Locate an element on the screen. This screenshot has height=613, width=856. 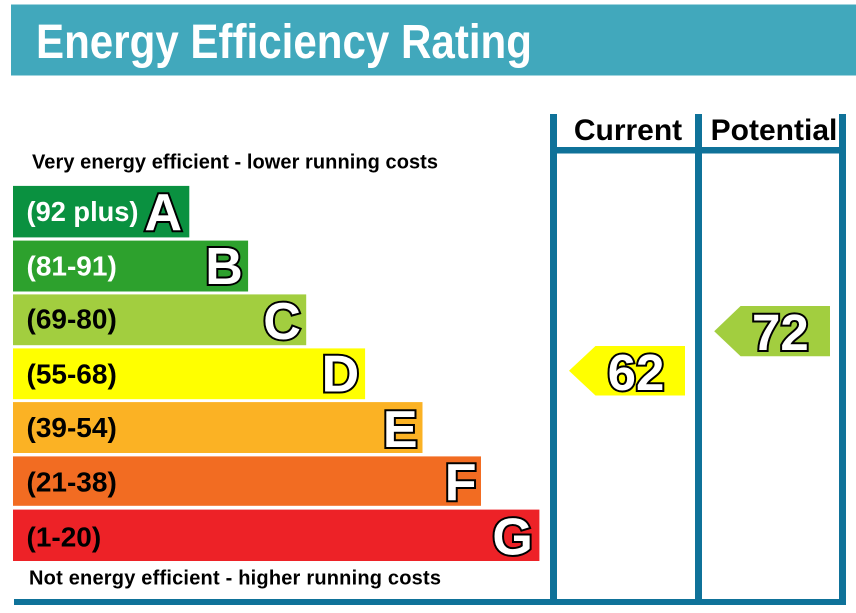
svg-text: Energy Efficiency Rating is located at coordinates (284, 42).